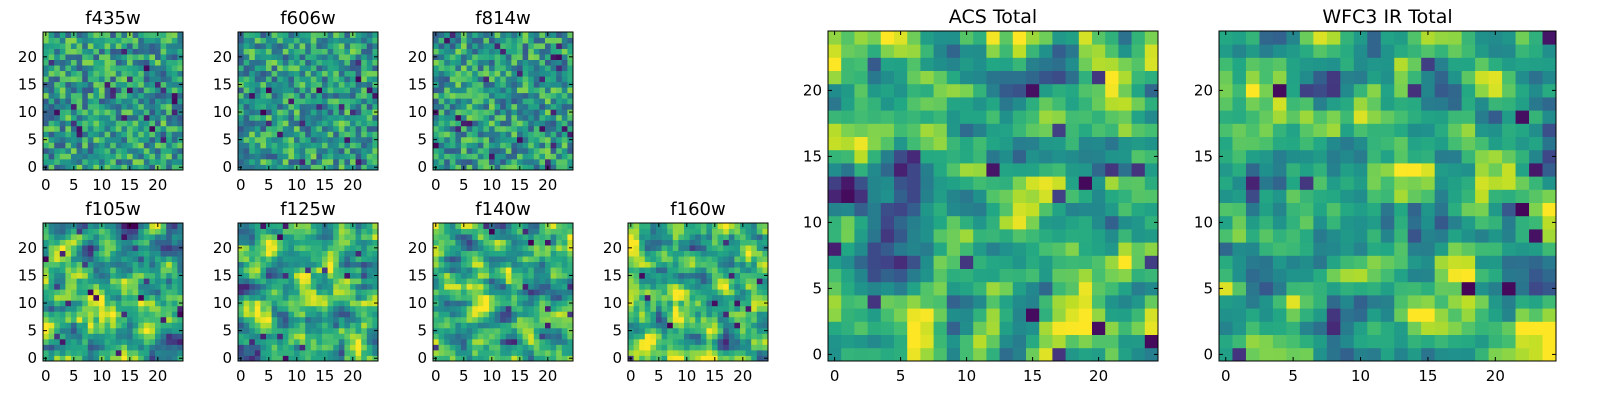 This screenshot has height=400, width=1600. What do you see at coordinates (157, 376) in the screenshot?
I see `x-tick-label: 20` at bounding box center [157, 376].